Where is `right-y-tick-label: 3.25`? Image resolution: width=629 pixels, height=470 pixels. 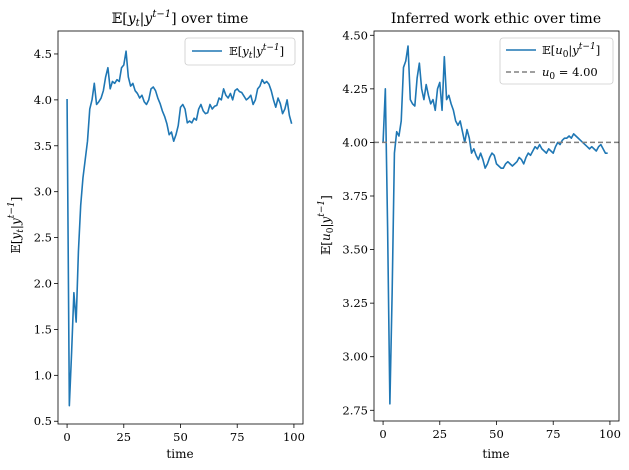
right-y-tick-label: 3.25 is located at coordinates (355, 303).